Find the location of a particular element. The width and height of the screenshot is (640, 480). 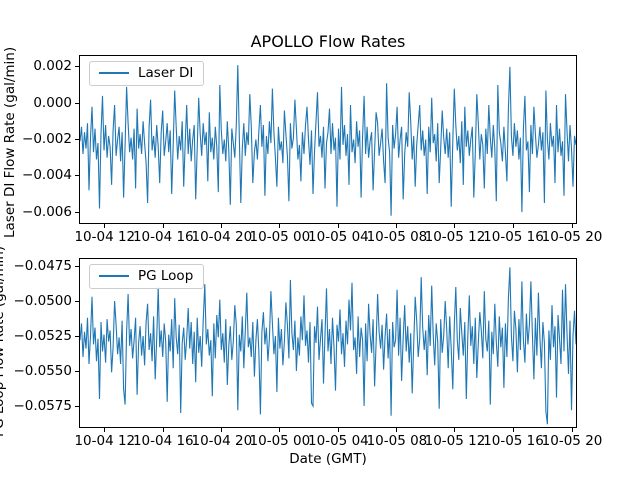

legend-label: Laser DI is located at coordinates (166, 73).